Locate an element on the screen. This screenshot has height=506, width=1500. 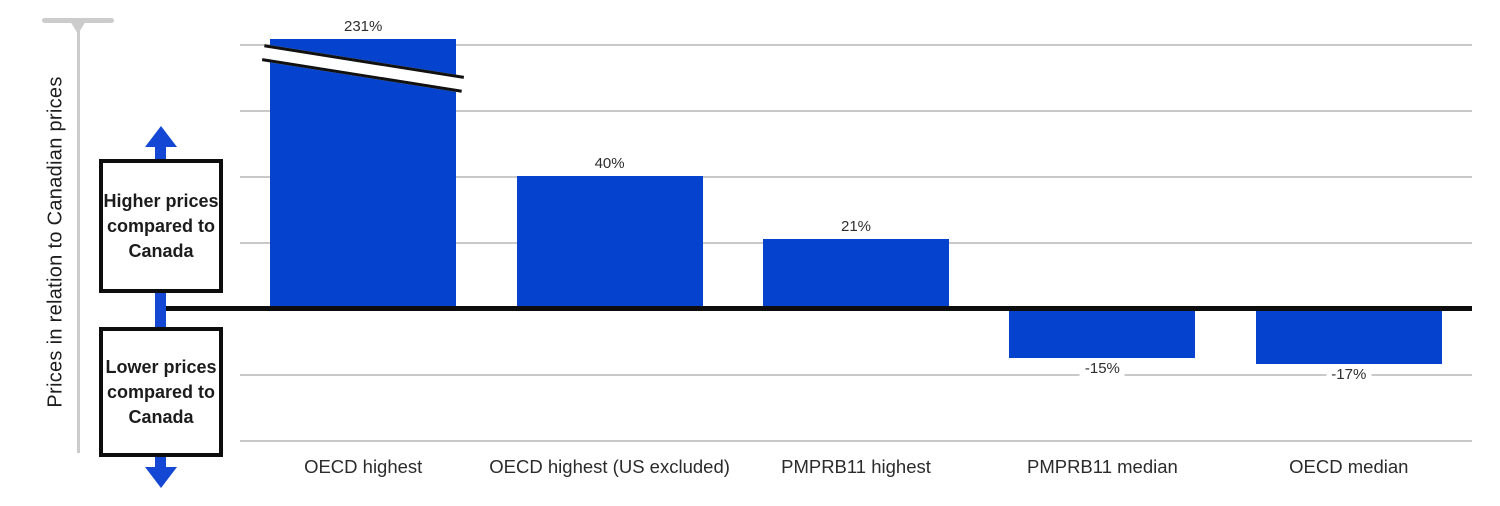
category-label: OECD median is located at coordinates (1349, 466).